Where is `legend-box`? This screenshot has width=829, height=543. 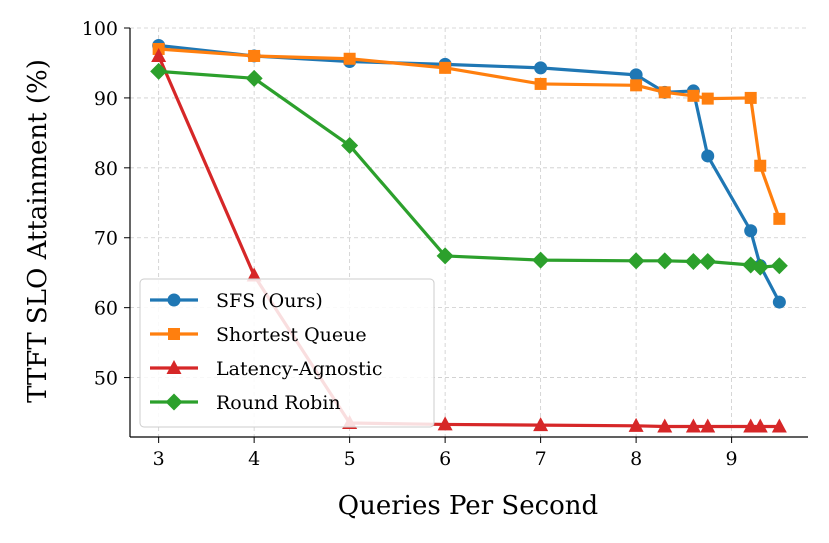
legend-box is located at coordinates (287, 353).